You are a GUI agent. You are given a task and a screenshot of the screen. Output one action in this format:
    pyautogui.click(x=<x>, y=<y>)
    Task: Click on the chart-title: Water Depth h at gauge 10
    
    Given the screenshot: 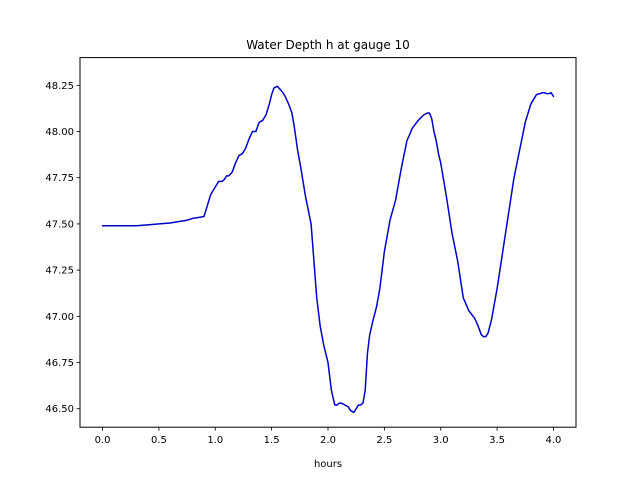 What is the action you would take?
    pyautogui.click(x=328, y=45)
    